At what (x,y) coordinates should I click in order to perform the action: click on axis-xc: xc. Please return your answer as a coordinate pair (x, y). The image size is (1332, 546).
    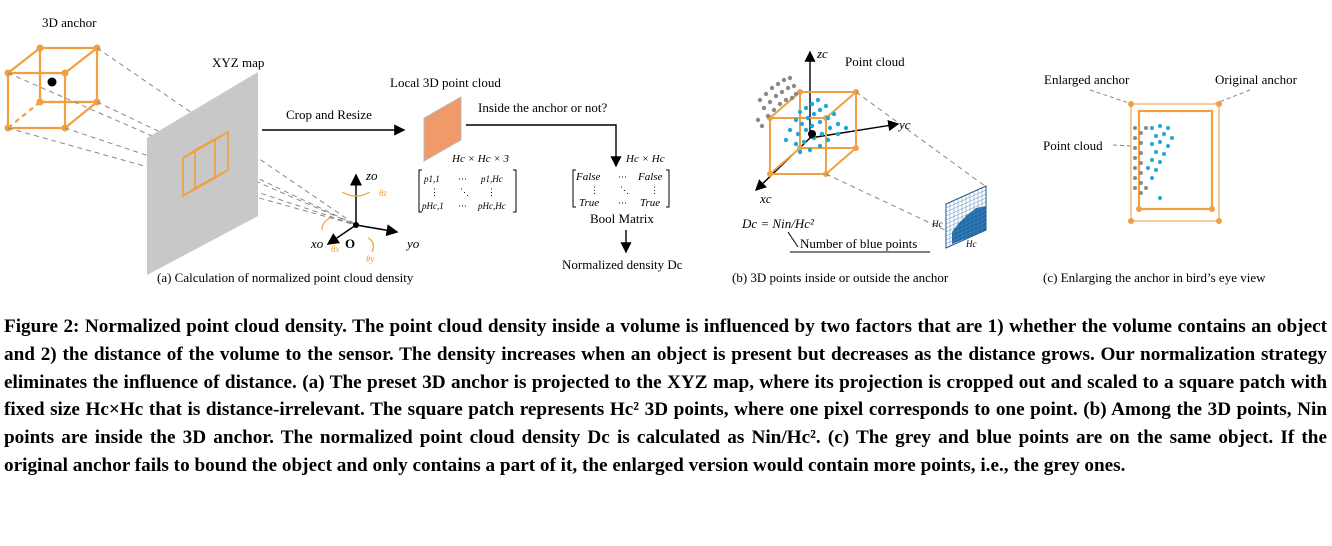
    Looking at the image, I should click on (765, 198).